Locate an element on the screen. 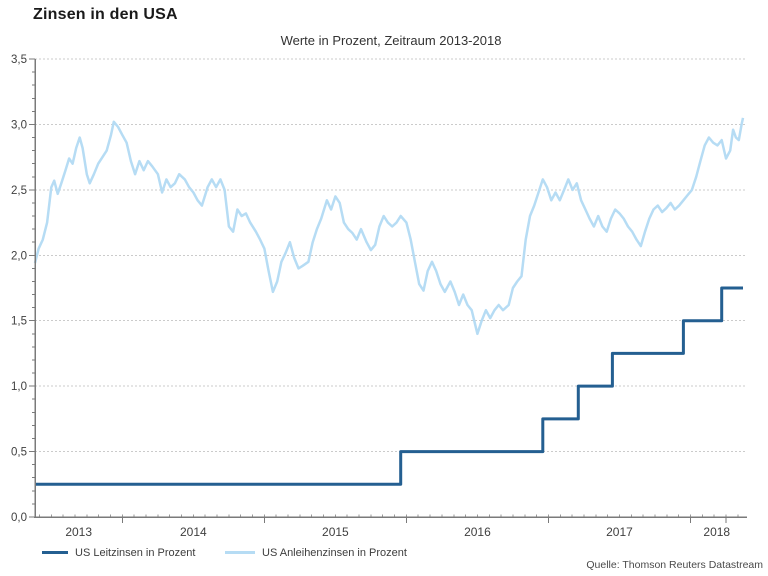 This screenshot has height=576, width=768. svg-text: 2017 is located at coordinates (619, 532).